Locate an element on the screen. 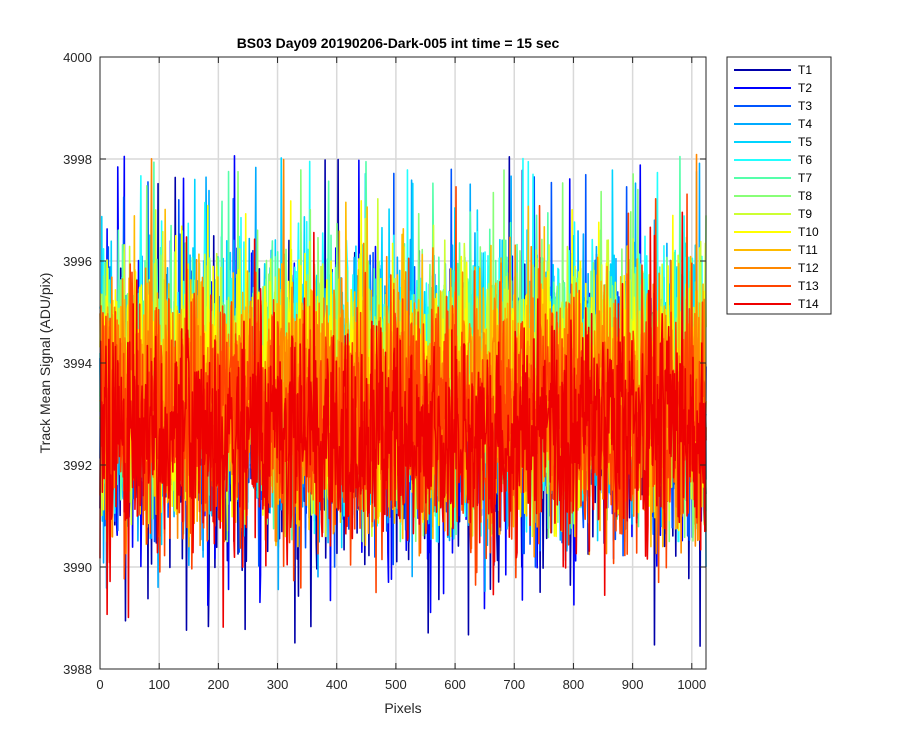  y-tick-label: 3990 is located at coordinates (77, 567).